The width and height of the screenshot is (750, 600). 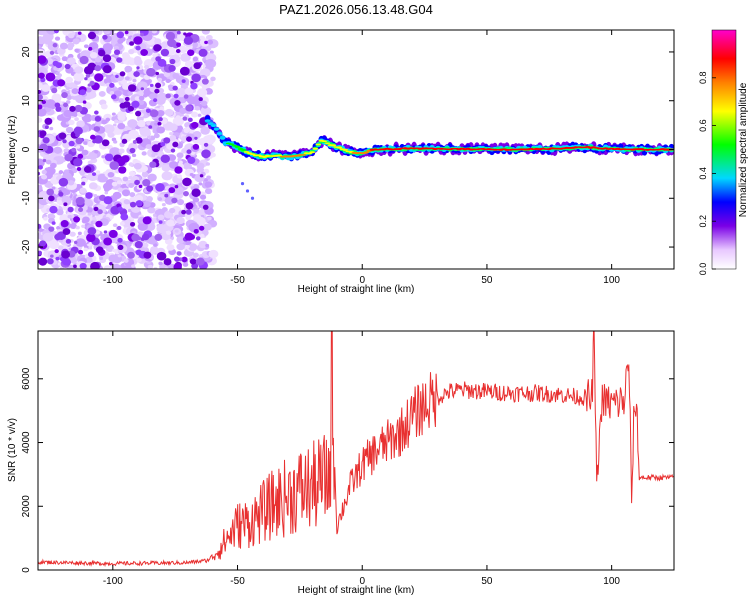 I want to click on noise-region, so click(x=128, y=149).